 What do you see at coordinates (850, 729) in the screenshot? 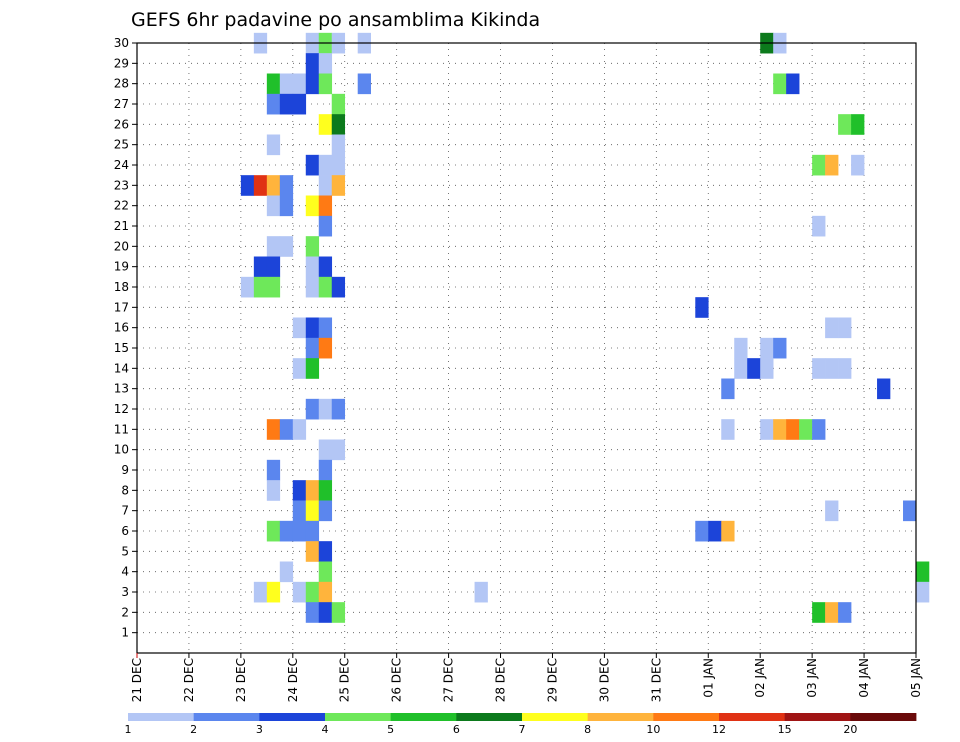
I see `colorbar-label: 20` at bounding box center [850, 729].